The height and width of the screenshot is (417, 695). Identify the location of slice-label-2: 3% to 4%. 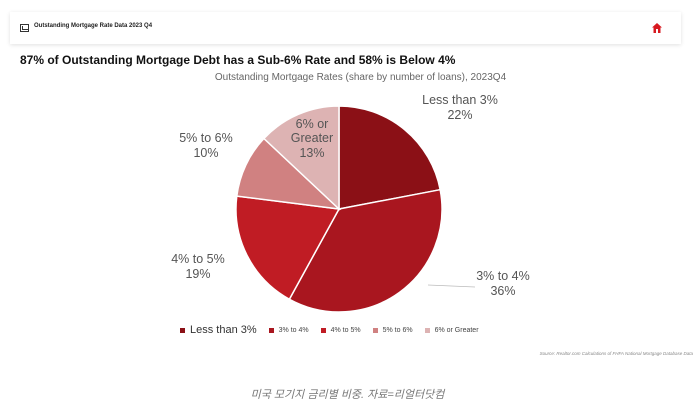
(503, 276).